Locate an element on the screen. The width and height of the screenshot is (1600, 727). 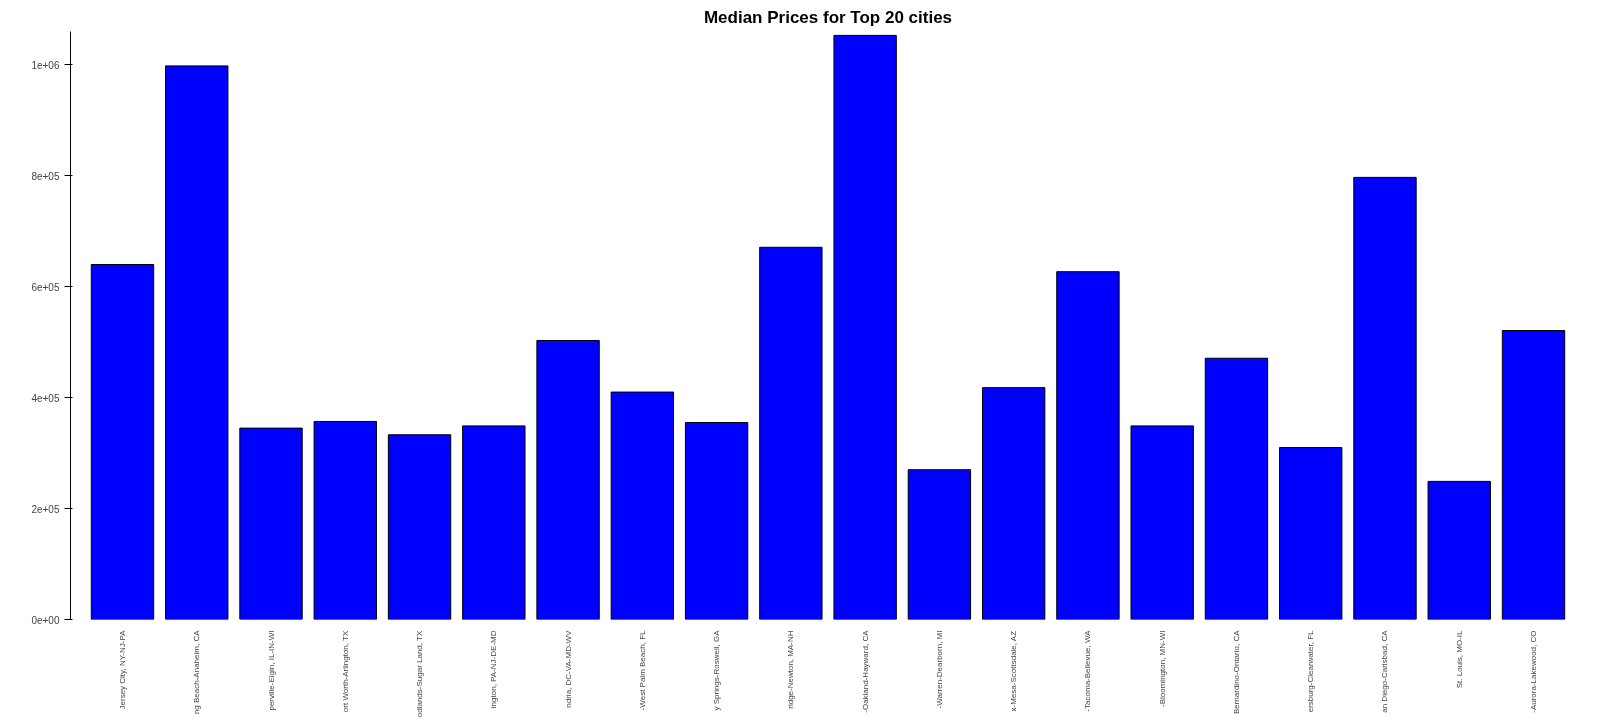
x-tick-label: ridge-Newton, MA-NH is located at coordinates (791, 669).